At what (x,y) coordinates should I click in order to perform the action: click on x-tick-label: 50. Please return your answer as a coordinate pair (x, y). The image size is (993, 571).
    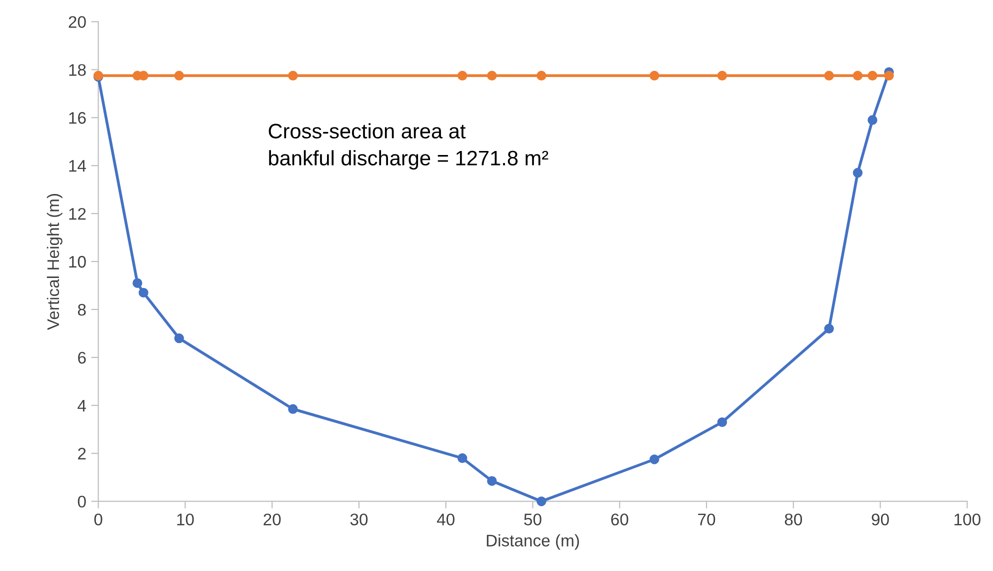
    Looking at the image, I should click on (533, 520).